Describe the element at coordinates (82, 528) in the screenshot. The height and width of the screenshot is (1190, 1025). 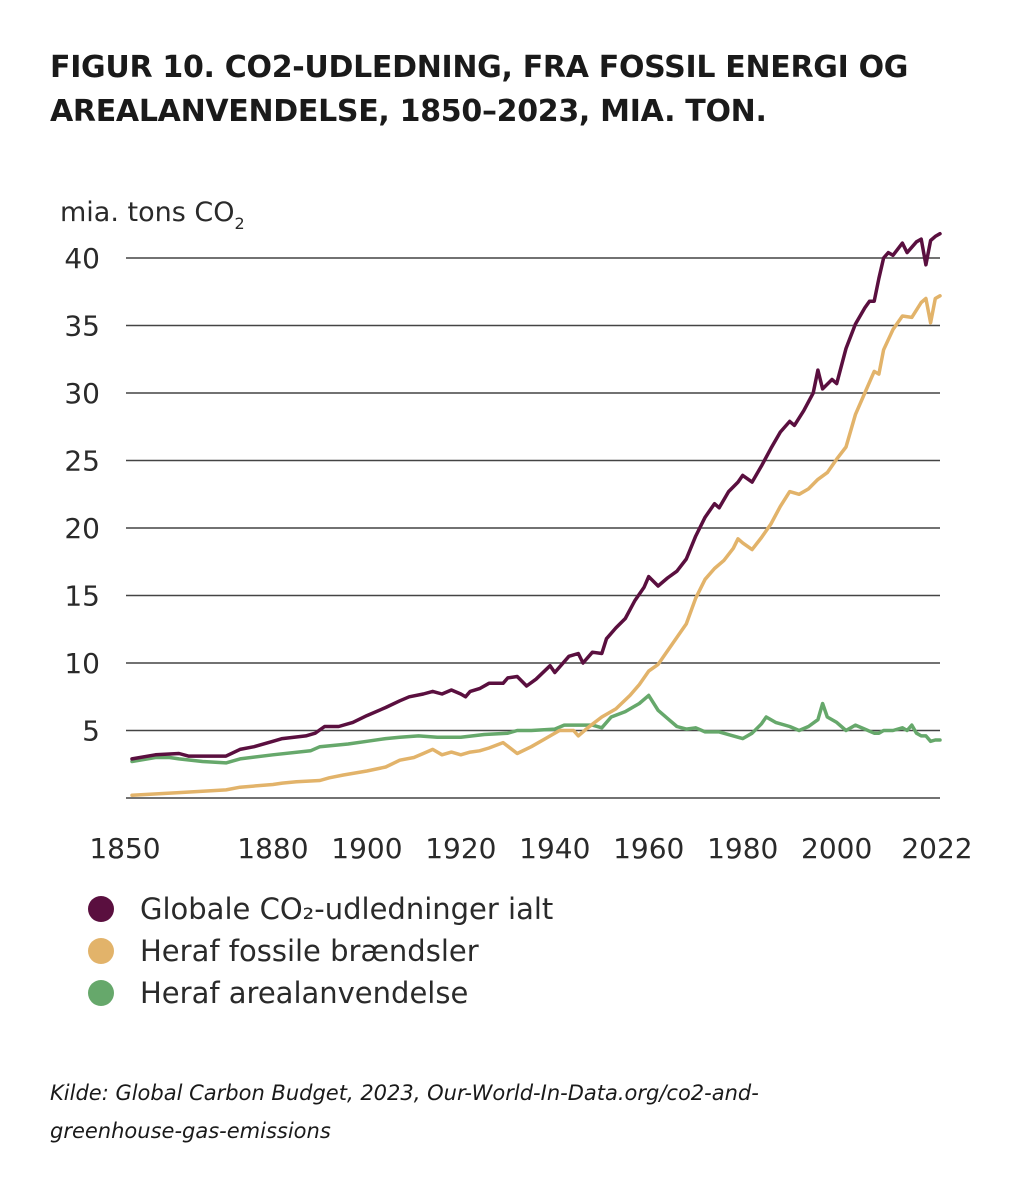
I see `y-tick-label: 20` at that location.